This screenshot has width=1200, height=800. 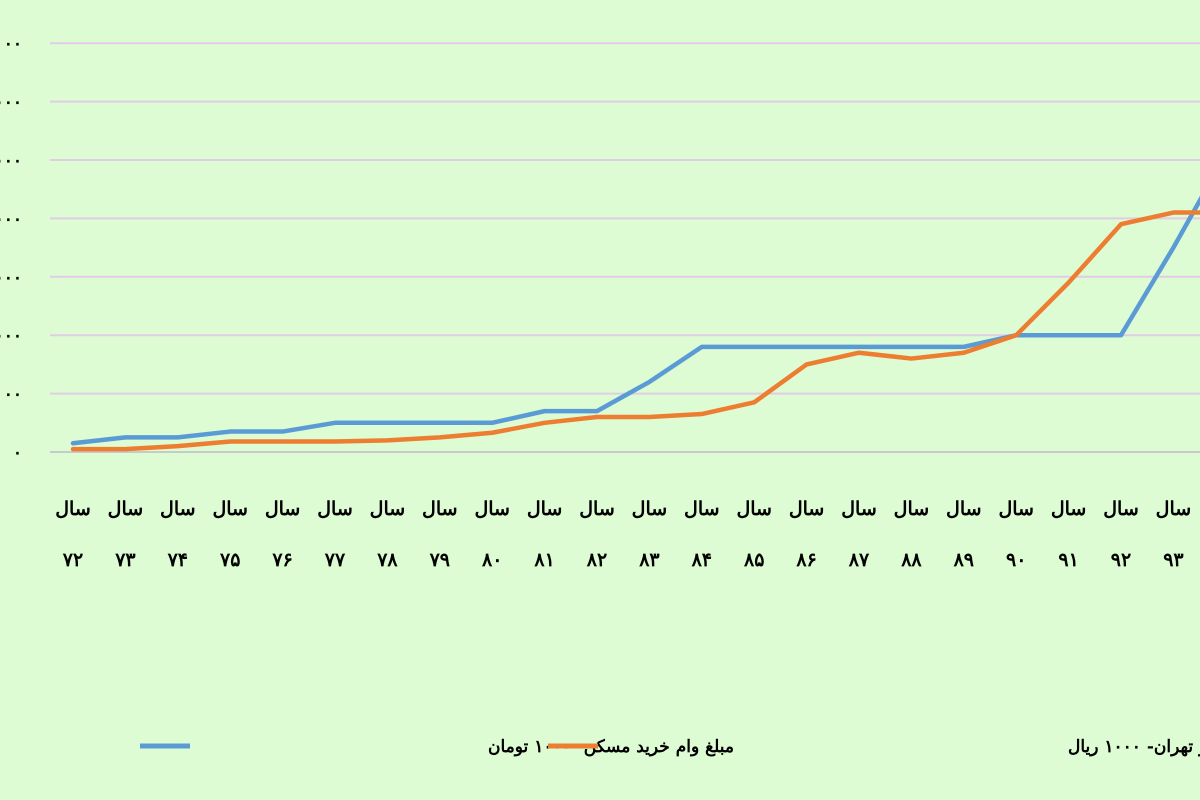 I want to click on x-tick-label: ۸۹, so click(x=963, y=560).